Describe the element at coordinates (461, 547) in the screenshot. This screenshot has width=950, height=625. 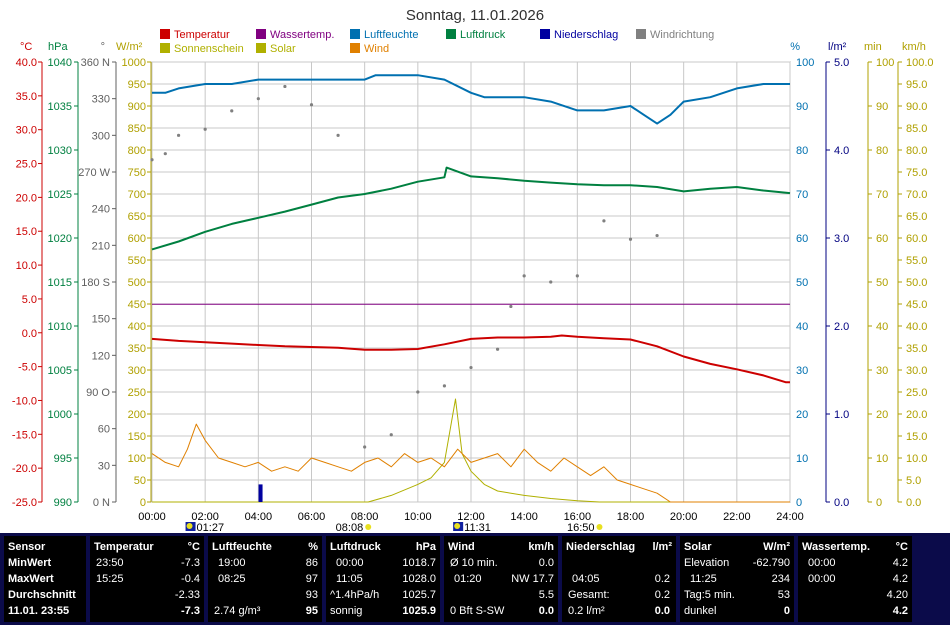
I see `wind-header: Wind` at that location.